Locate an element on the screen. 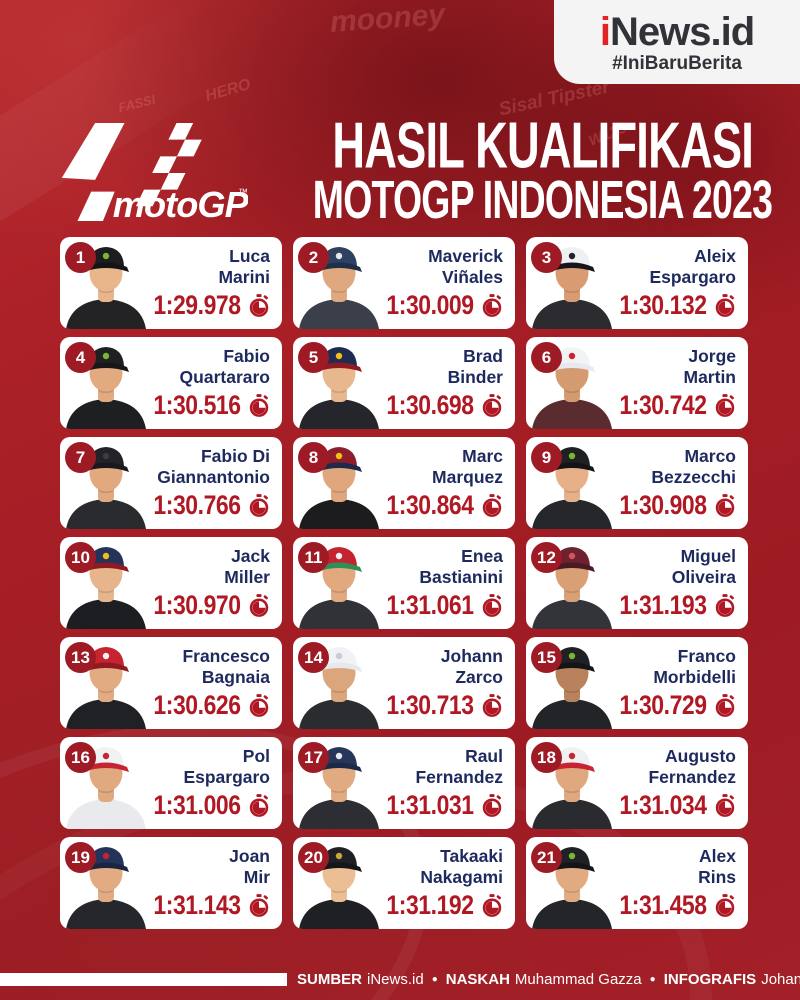 The height and width of the screenshot is (1000, 800). rider-first-name: Augusto is located at coordinates (700, 756).